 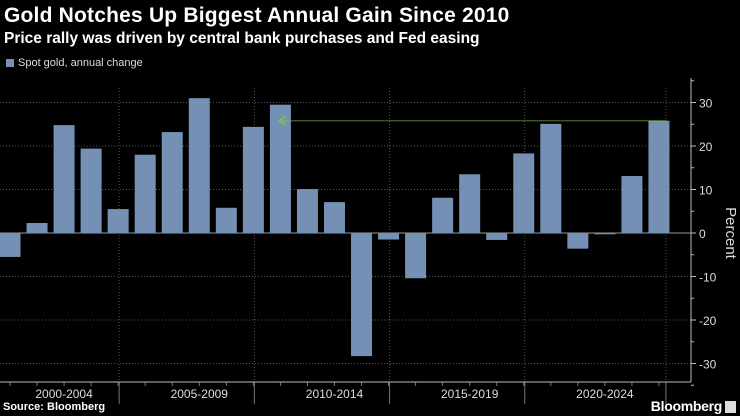 I want to click on bar-2024, so click(x=659, y=176).